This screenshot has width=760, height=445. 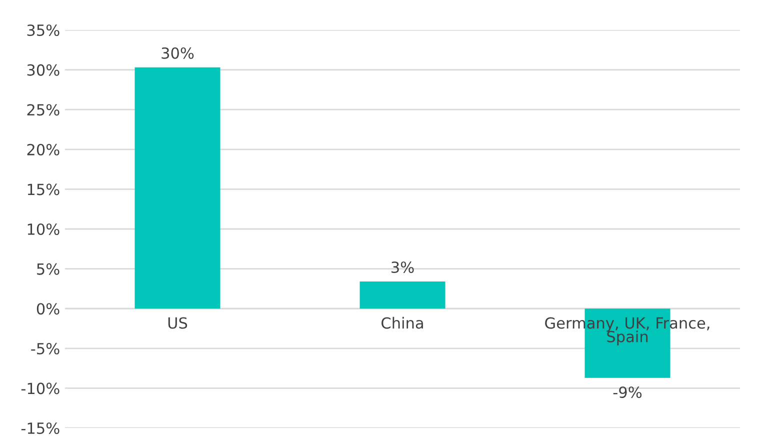 What do you see at coordinates (43, 110) in the screenshot?
I see `y-tick-label: 25%` at bounding box center [43, 110].